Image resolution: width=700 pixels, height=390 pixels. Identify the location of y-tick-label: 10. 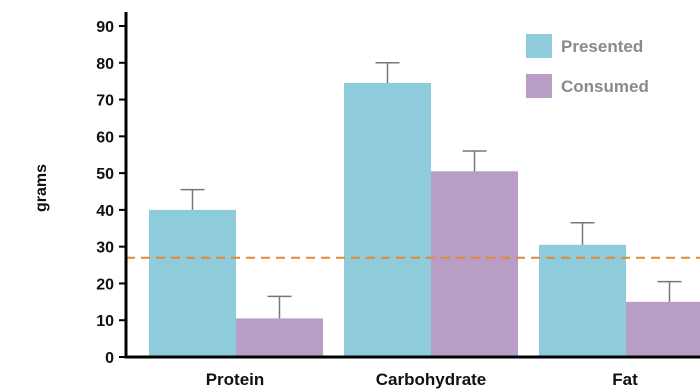
(105, 321).